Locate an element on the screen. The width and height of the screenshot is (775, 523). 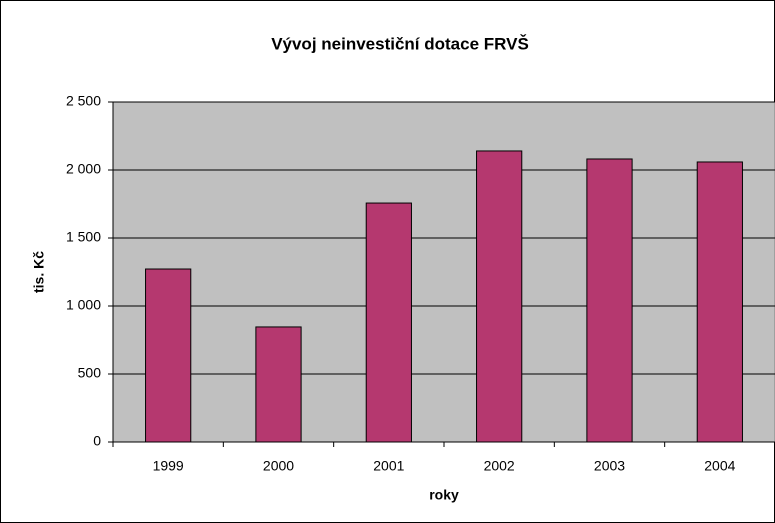
chart-title: Vývoj neinvestiční dotace FRVŠ is located at coordinates (400, 43).